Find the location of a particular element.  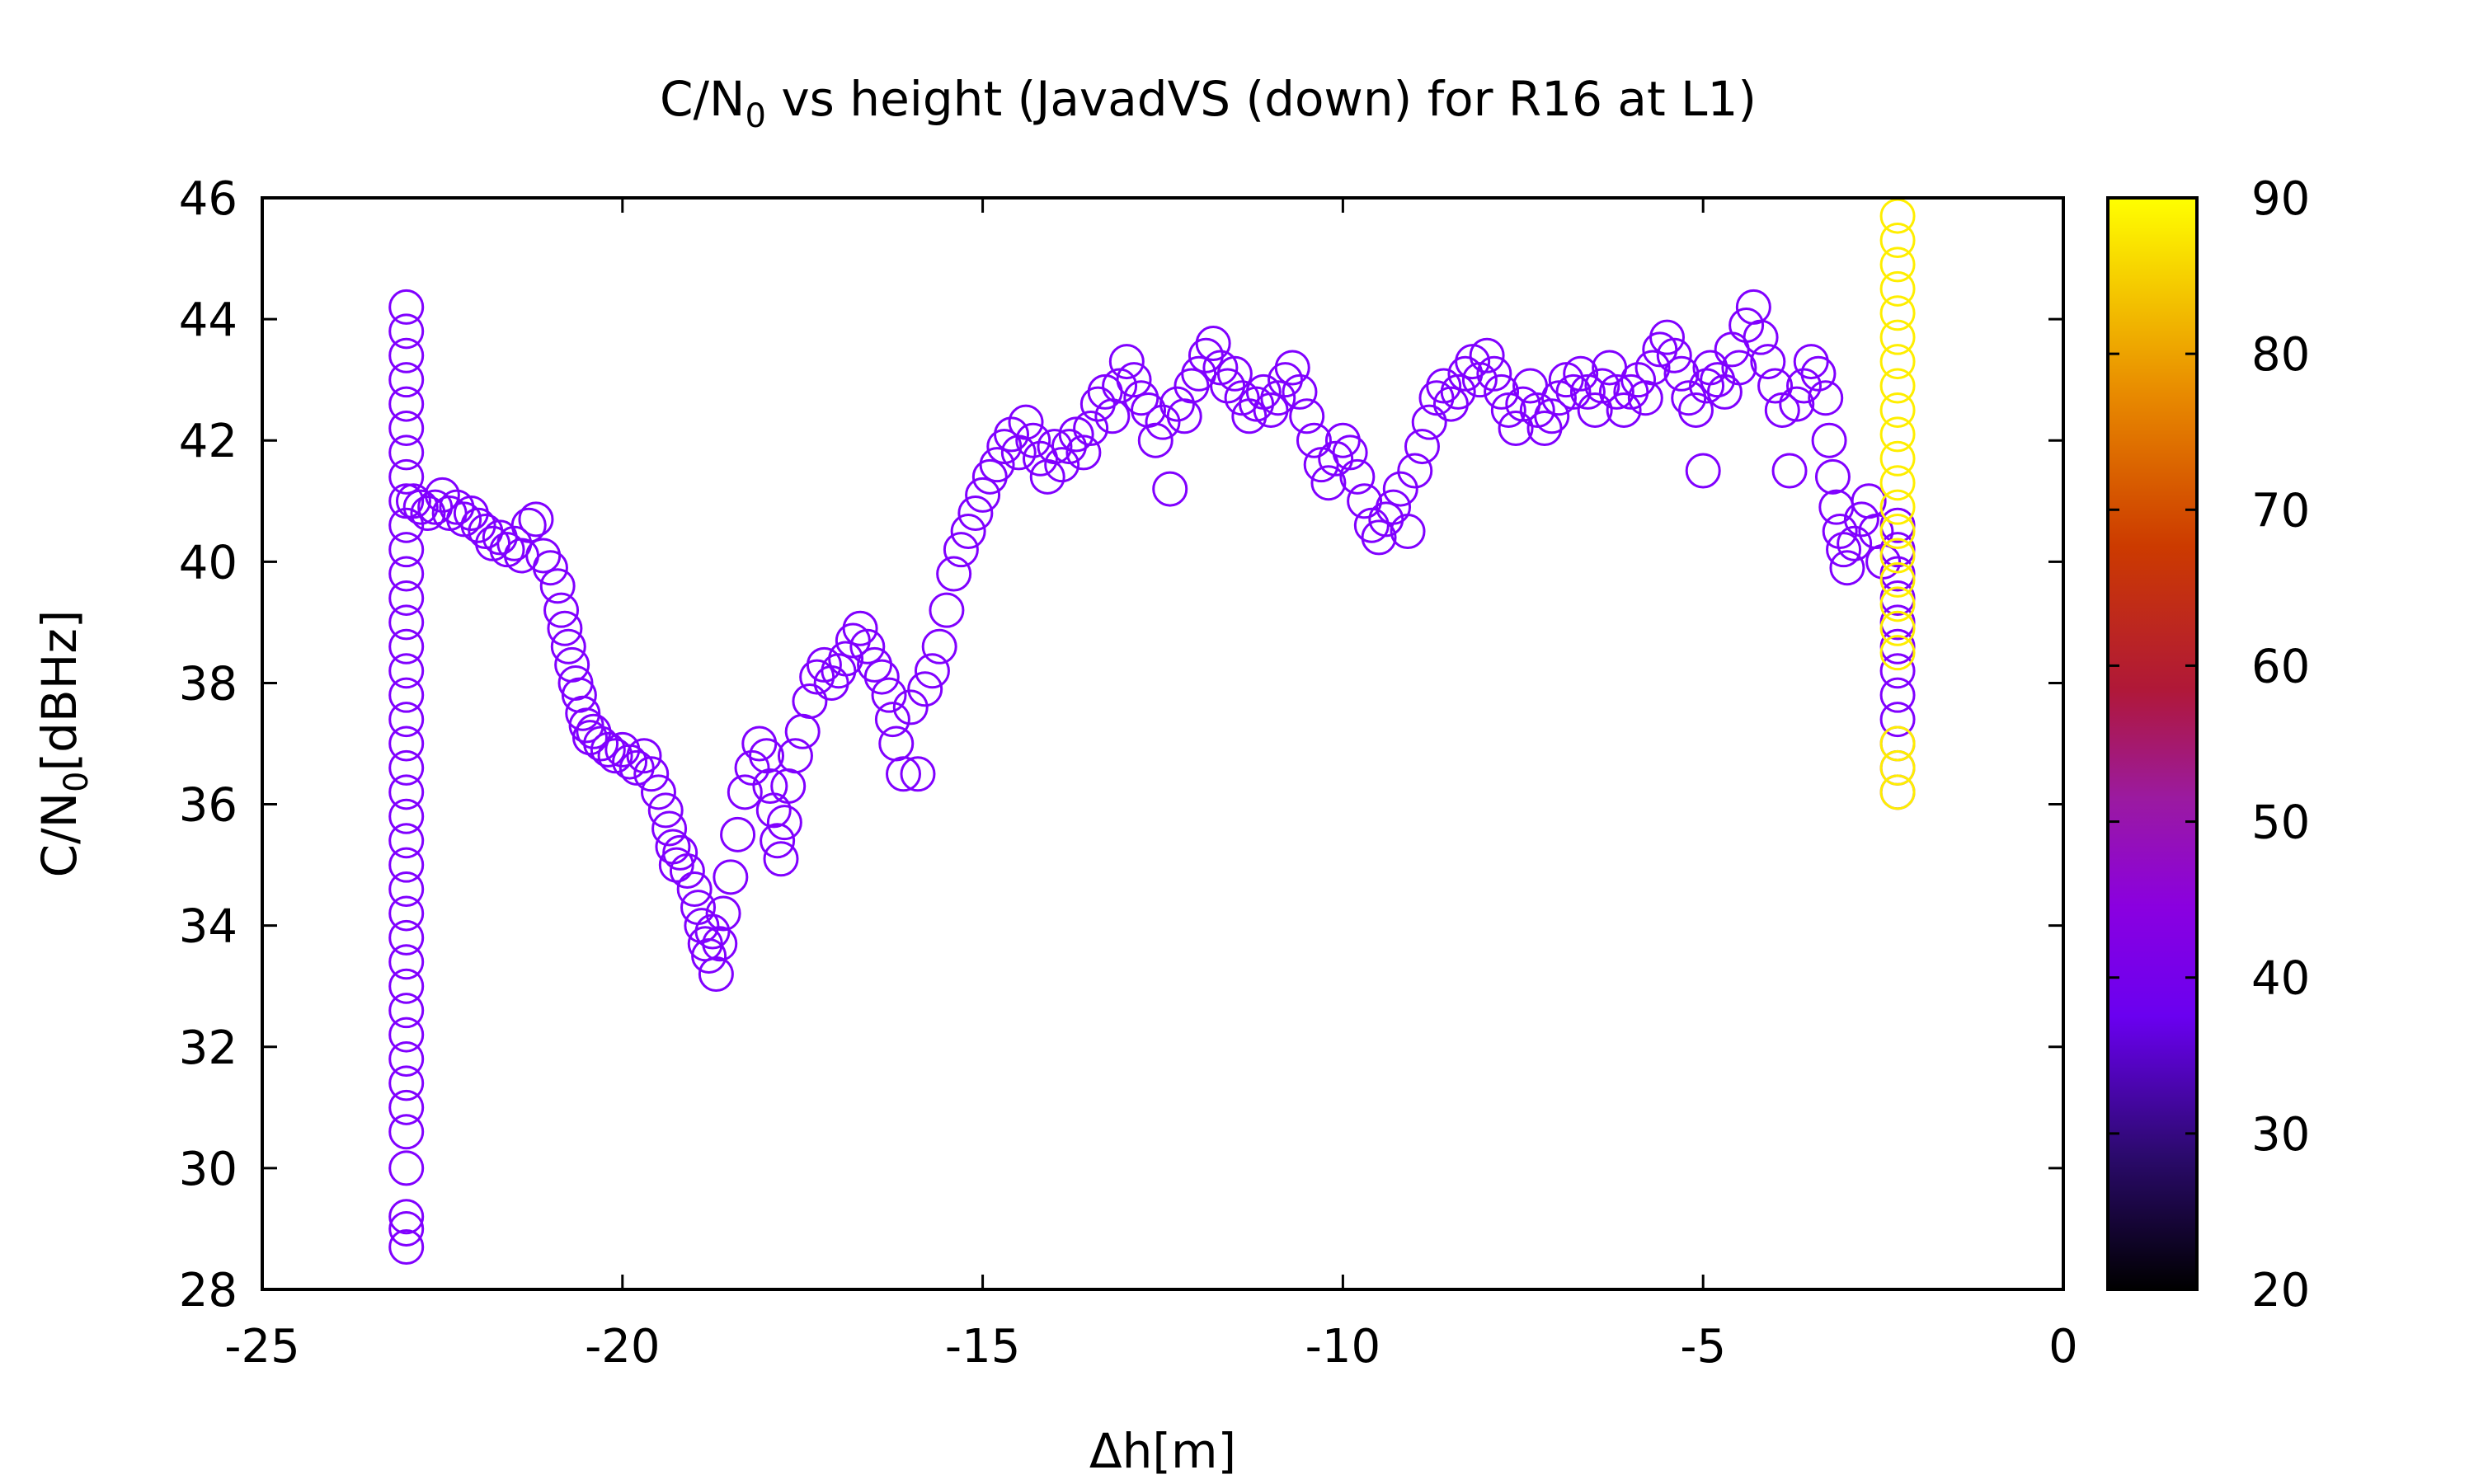

colorbar-tick-label: 90 is located at coordinates (2280, 199).